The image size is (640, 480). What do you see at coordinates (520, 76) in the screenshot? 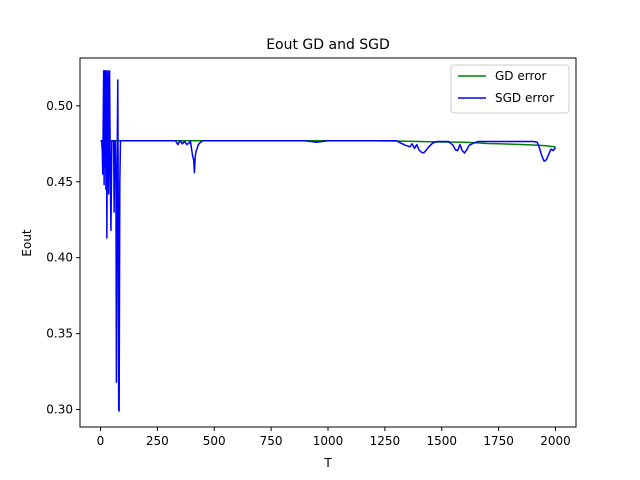
I see `legend-label-gd: GD error` at bounding box center [520, 76].